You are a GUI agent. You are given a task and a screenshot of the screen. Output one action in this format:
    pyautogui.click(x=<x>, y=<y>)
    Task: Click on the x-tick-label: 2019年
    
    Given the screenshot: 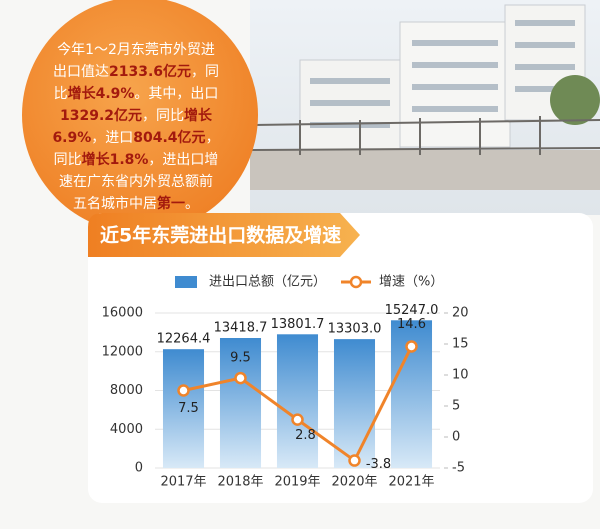 What is the action you would take?
    pyautogui.click(x=297, y=482)
    